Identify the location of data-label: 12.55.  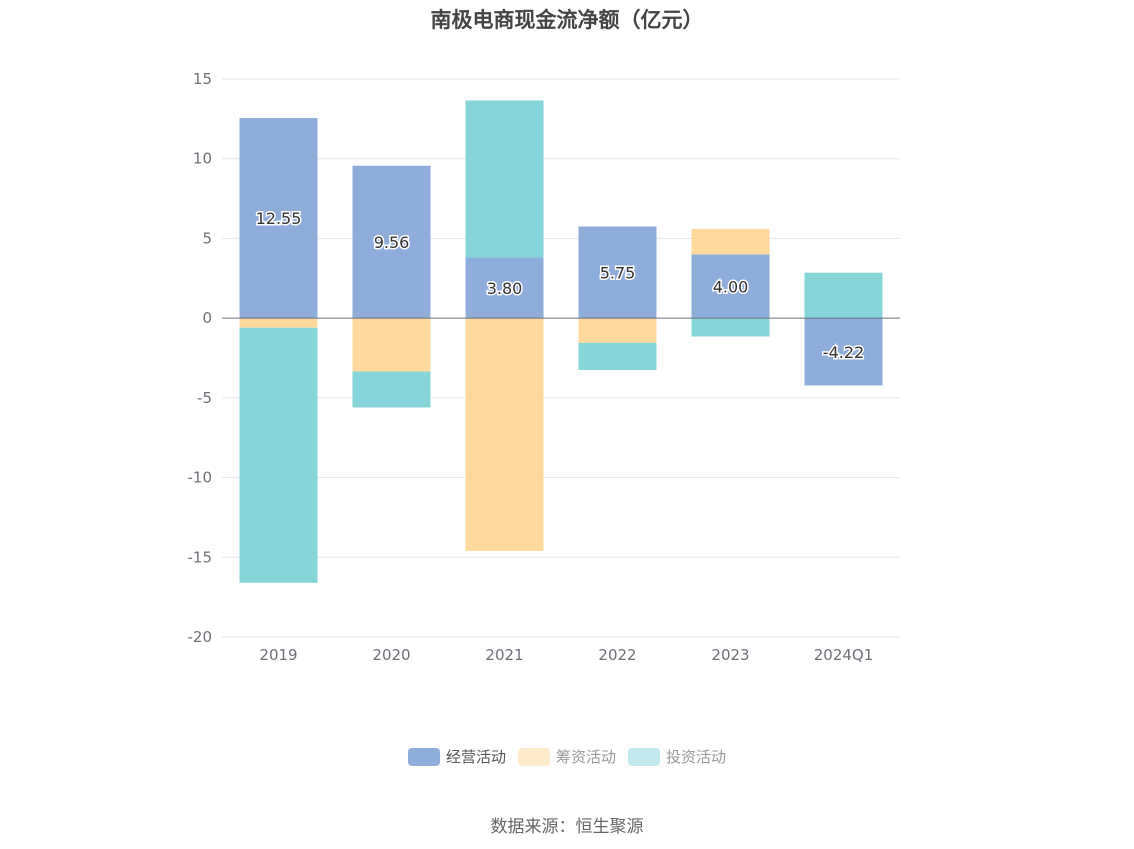
(279, 218).